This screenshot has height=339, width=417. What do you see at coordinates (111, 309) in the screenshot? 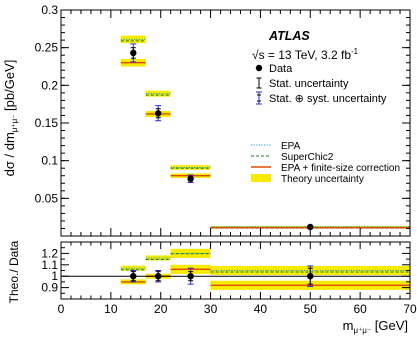
I see `x-tick-label-1: 10` at bounding box center [111, 309].